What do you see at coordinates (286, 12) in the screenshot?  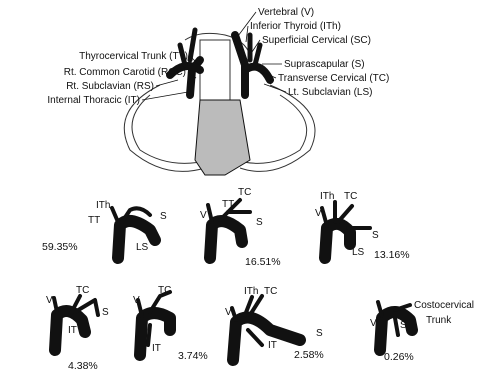 I see `label: Vertebral (V)` at bounding box center [286, 12].